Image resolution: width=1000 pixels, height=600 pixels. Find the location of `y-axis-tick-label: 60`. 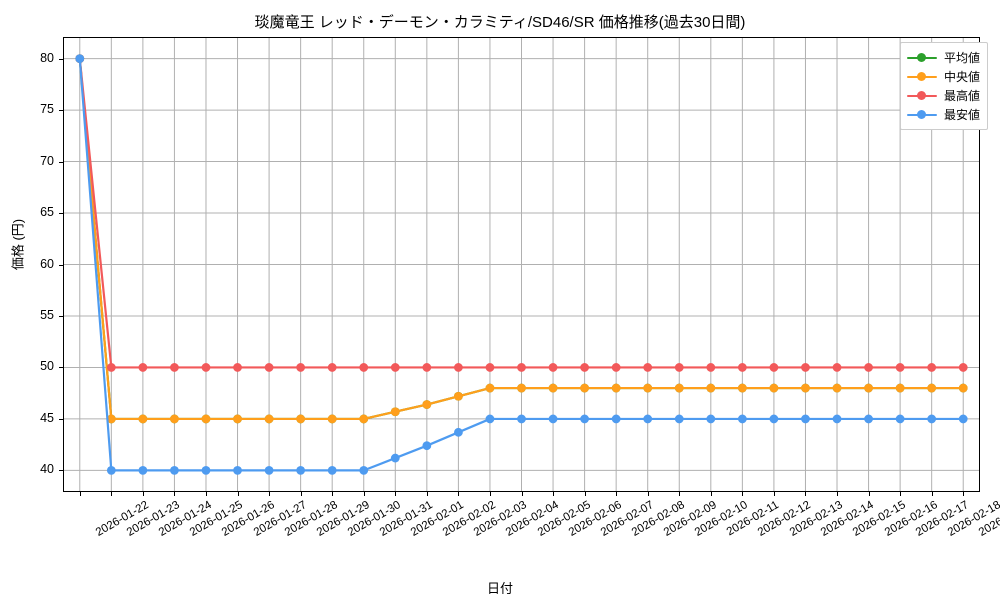

y-axis-tick-label: 60 is located at coordinates (47, 263).